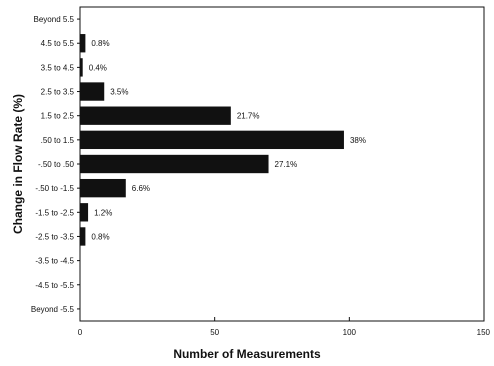  I want to click on x-axis-title: Number of Measurements, so click(247, 354).